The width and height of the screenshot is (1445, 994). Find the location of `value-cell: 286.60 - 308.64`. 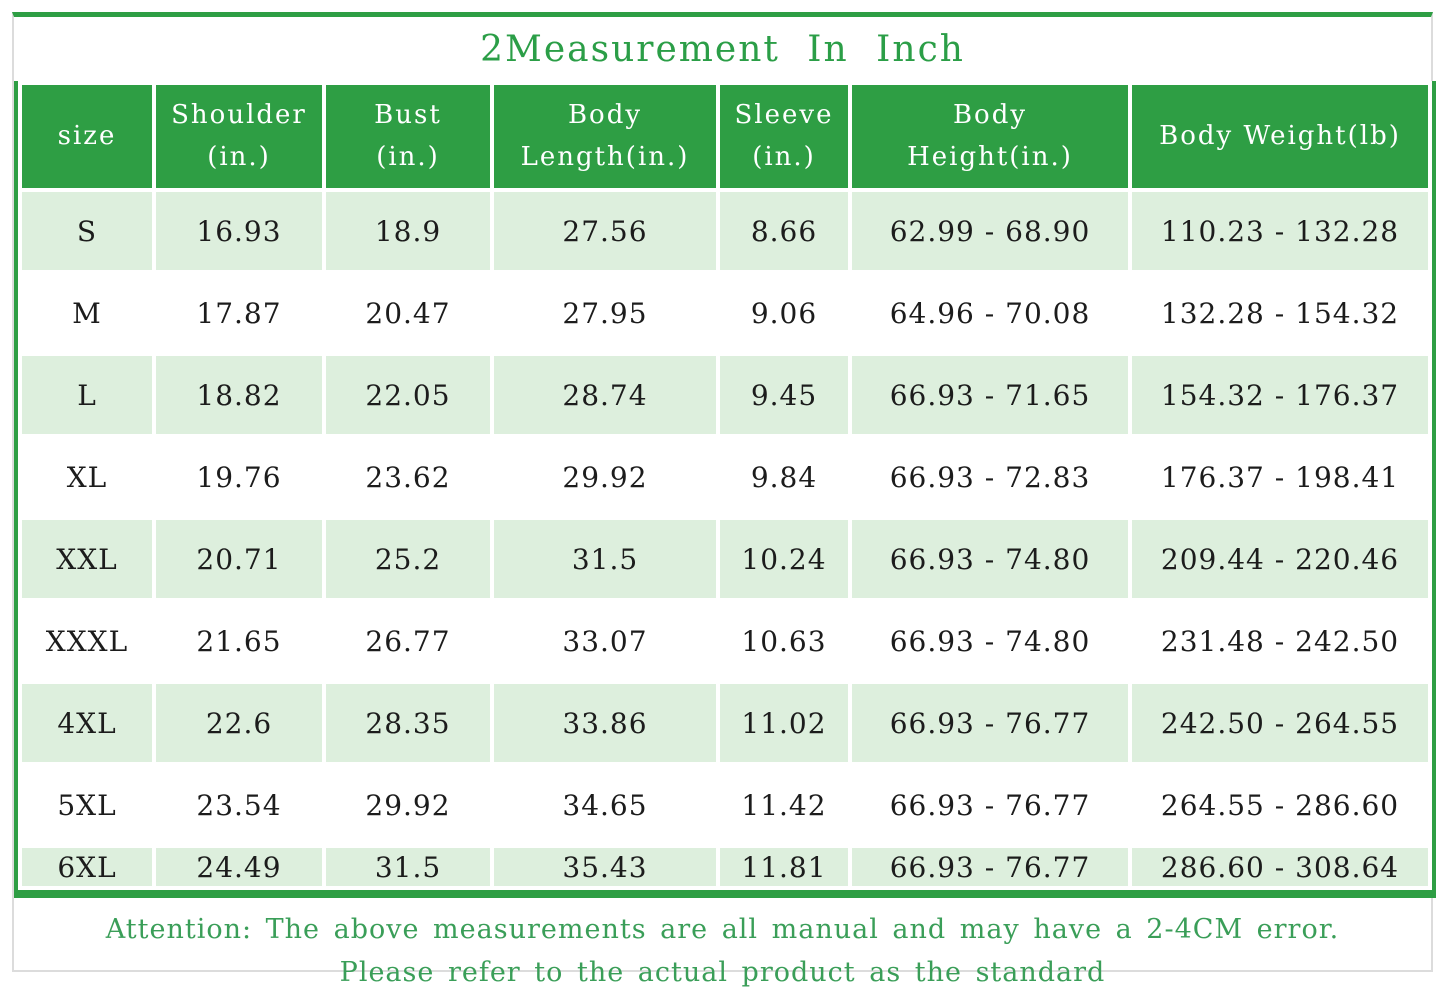

value-cell: 286.60 - 308.64 is located at coordinates (1280, 867).